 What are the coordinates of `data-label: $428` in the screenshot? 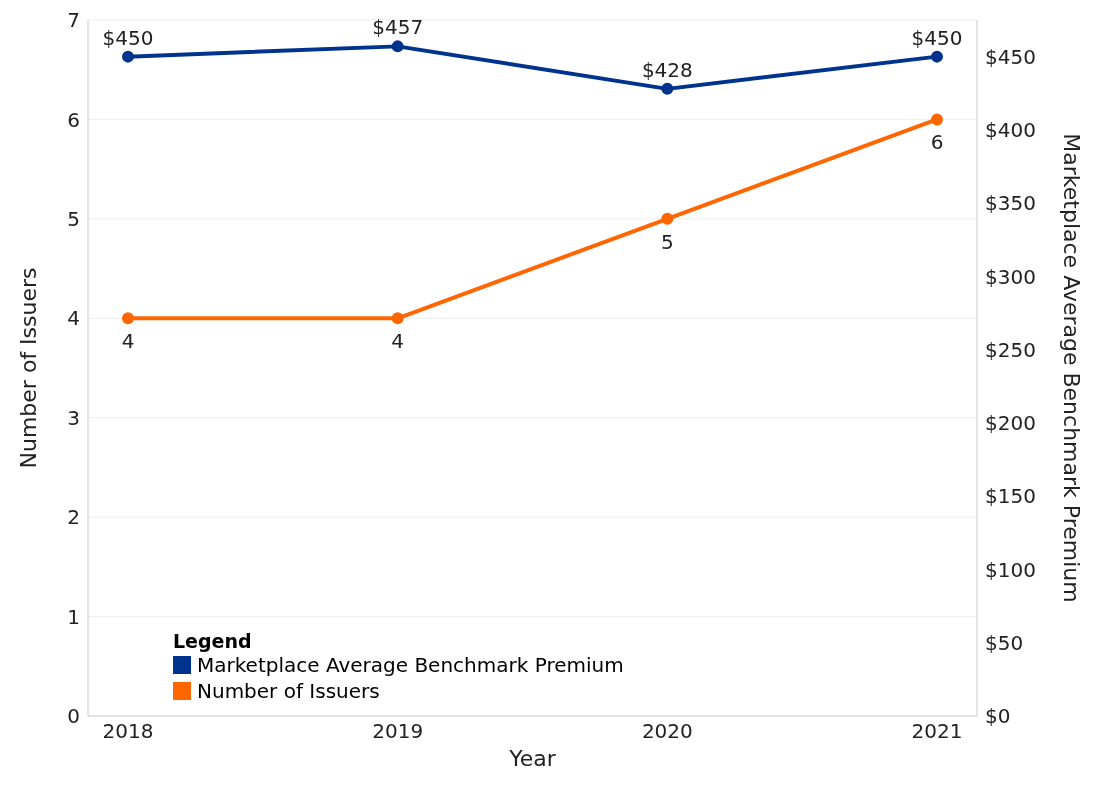 It's located at (667, 69).